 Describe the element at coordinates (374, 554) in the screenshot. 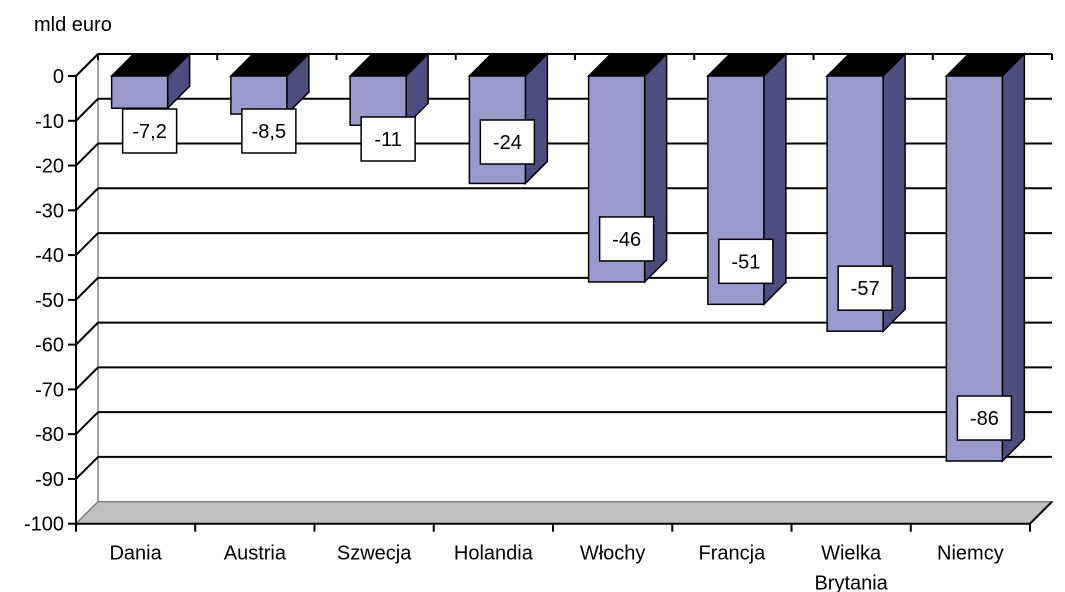

I see `x-tick-label: Szwecja` at that location.